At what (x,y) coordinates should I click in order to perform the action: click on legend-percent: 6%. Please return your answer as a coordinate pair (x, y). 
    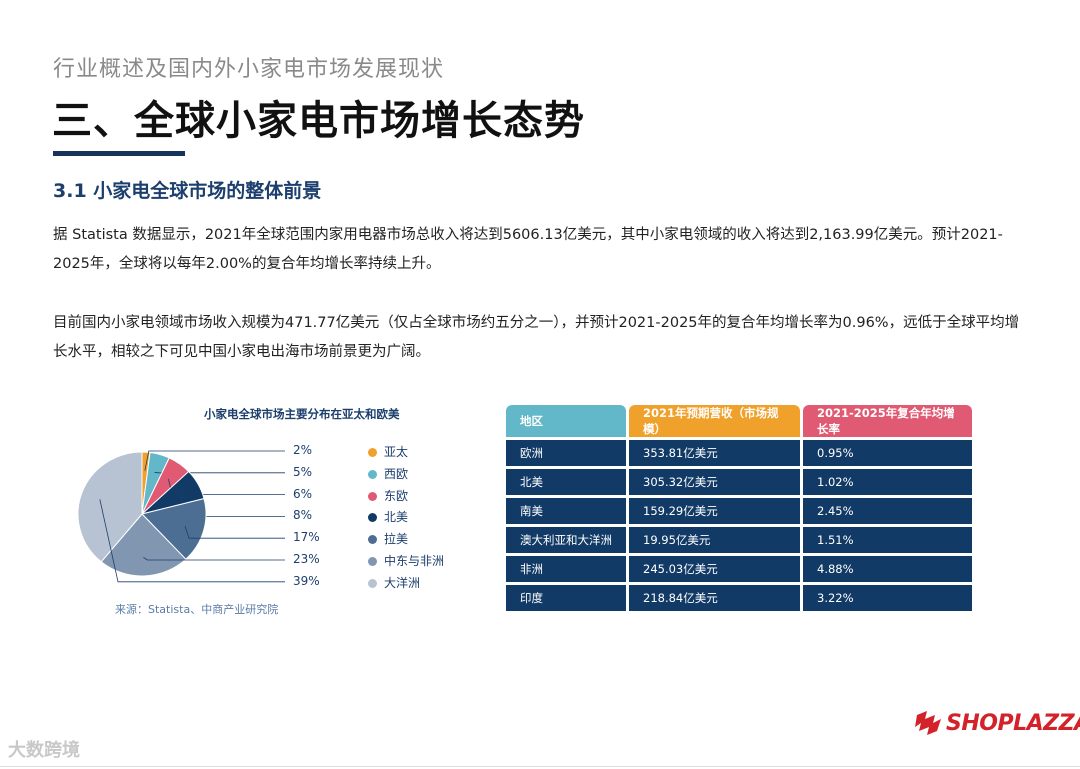
    Looking at the image, I should click on (303, 493).